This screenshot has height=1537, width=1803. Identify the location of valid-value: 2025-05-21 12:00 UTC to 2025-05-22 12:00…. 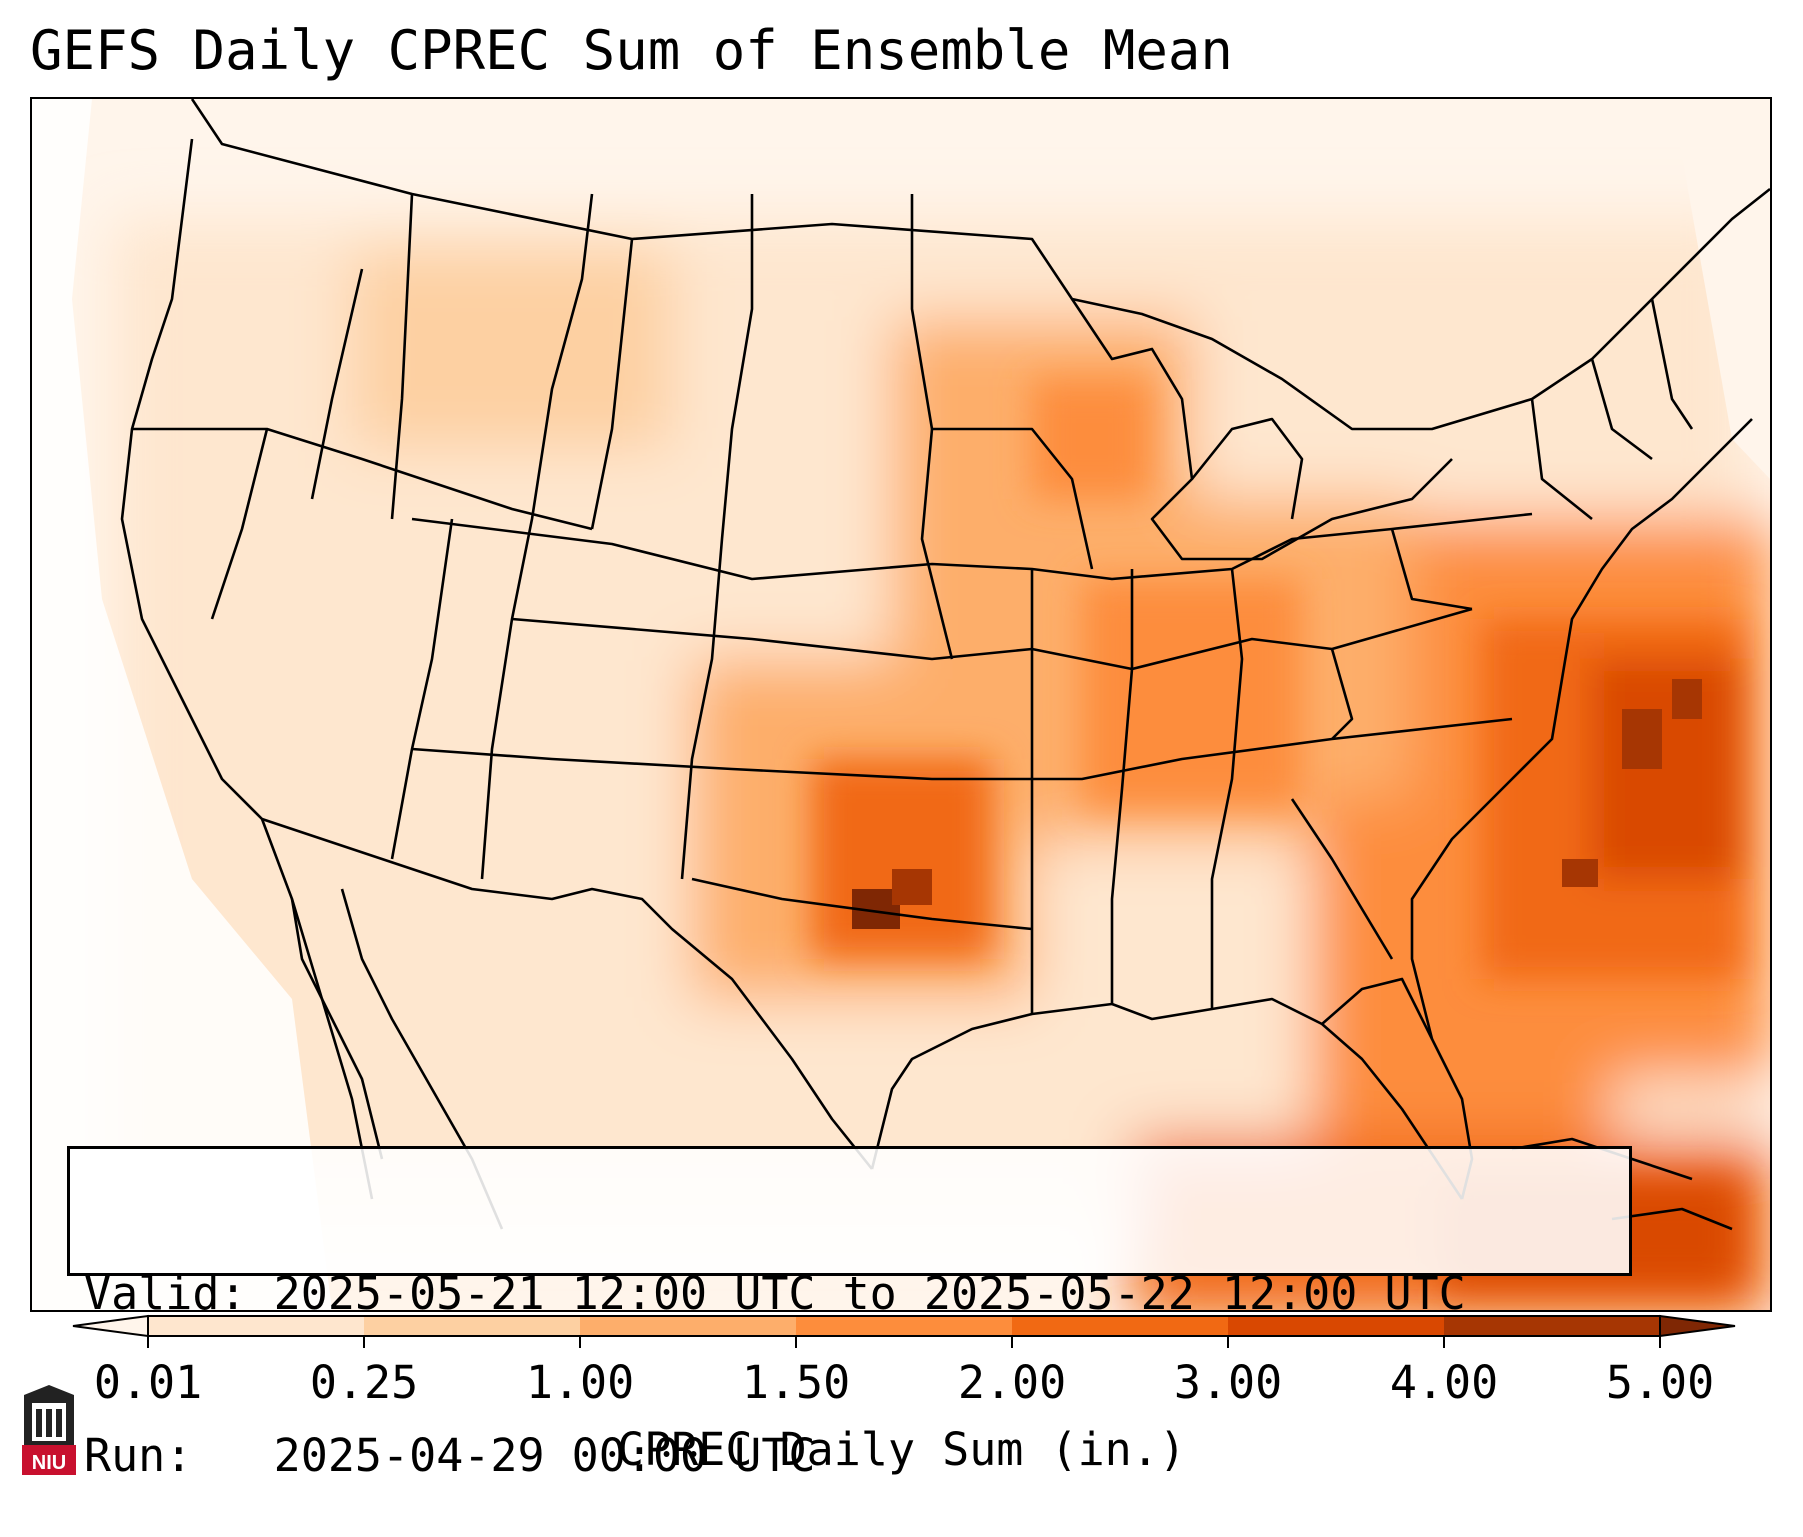
(869, 1293).